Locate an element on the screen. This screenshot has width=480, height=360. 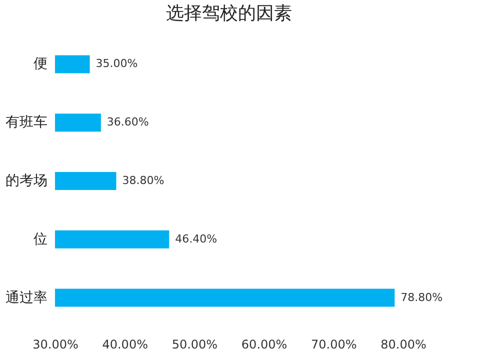
data-label: 36.60% is located at coordinates (127, 122).